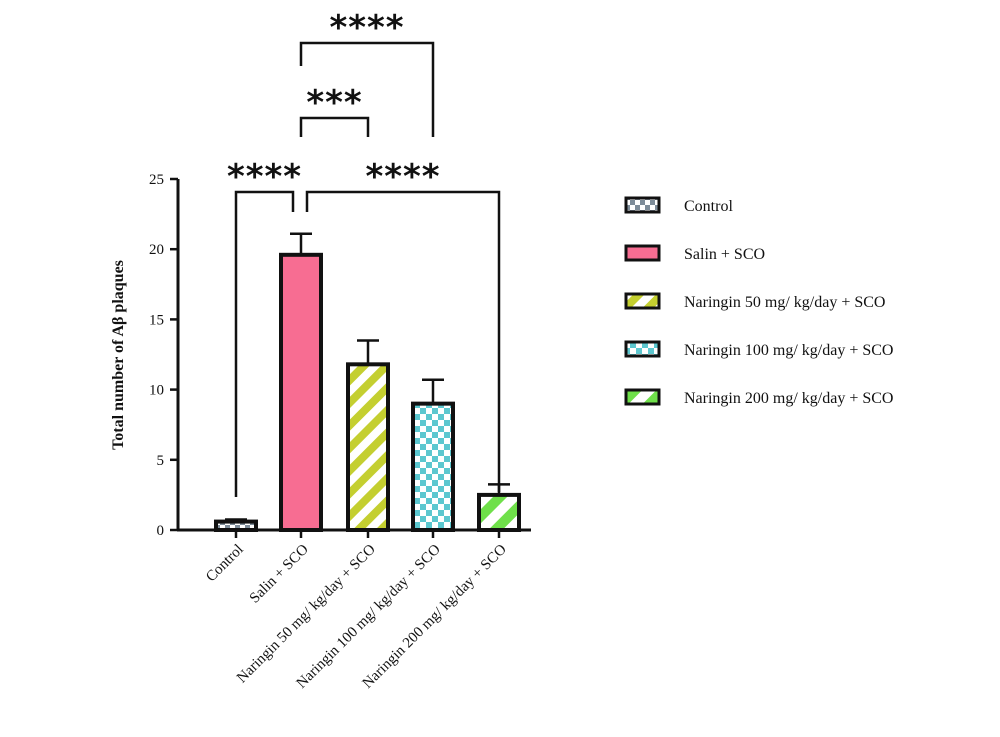 This screenshot has width=1000, height=737. I want to click on x-category-label: Naringin 100 mg/ kg/day + SCO, so click(369, 616).